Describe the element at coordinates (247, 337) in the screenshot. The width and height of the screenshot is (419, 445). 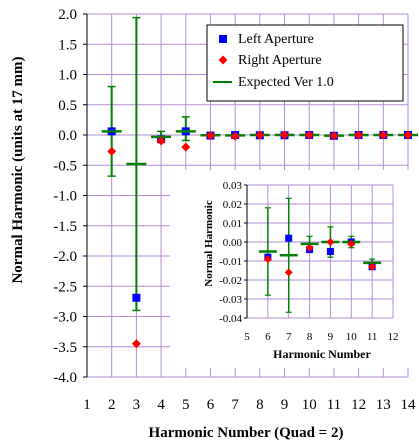
I see `inset-x-tick-label: 5` at that location.